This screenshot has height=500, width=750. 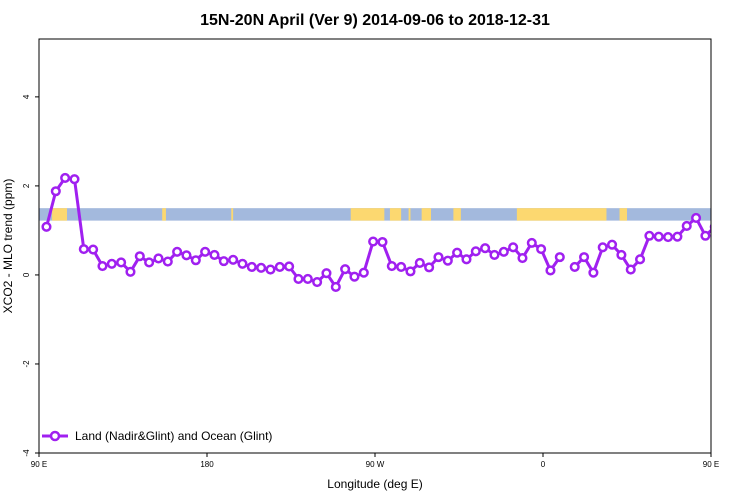 What do you see at coordinates (173, 436) in the screenshot?
I see `legend-label: Land (Nadir&Glint) and Ocean (Glint)` at bounding box center [173, 436].